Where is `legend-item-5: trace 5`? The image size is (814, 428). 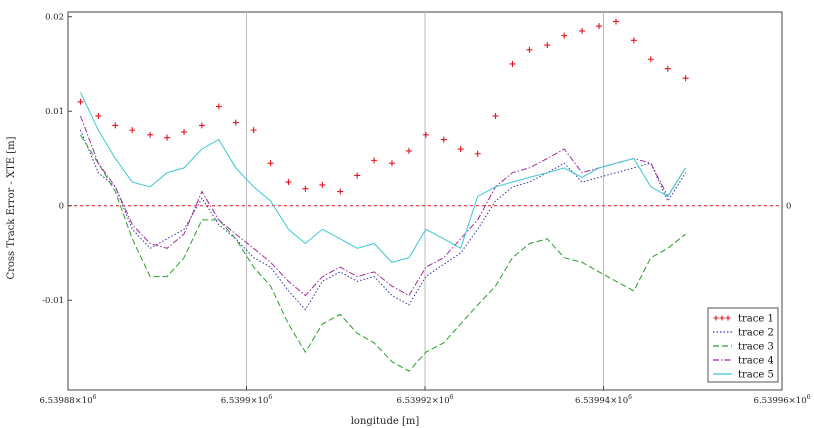 legend-item-5: trace 5 is located at coordinates (743, 375).